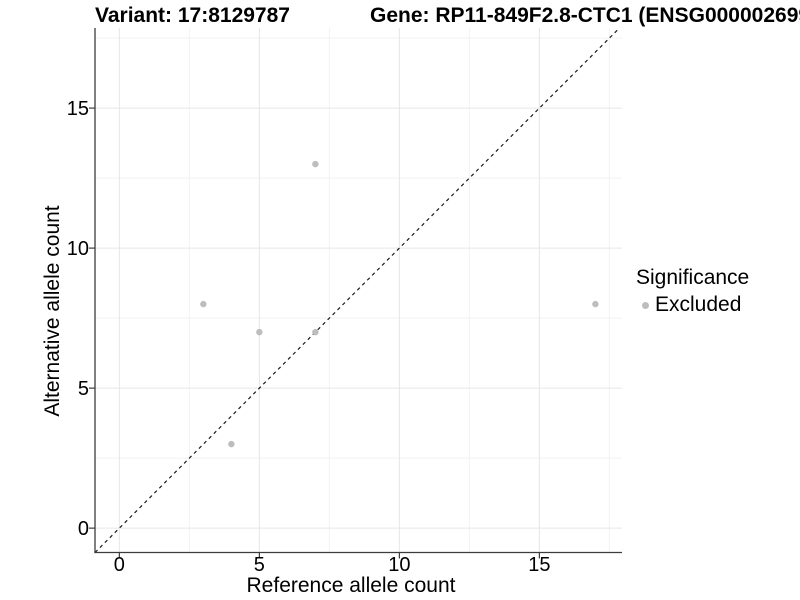  What do you see at coordinates (83, 389) in the screenshot?
I see `y-tick-label: 5` at bounding box center [83, 389].